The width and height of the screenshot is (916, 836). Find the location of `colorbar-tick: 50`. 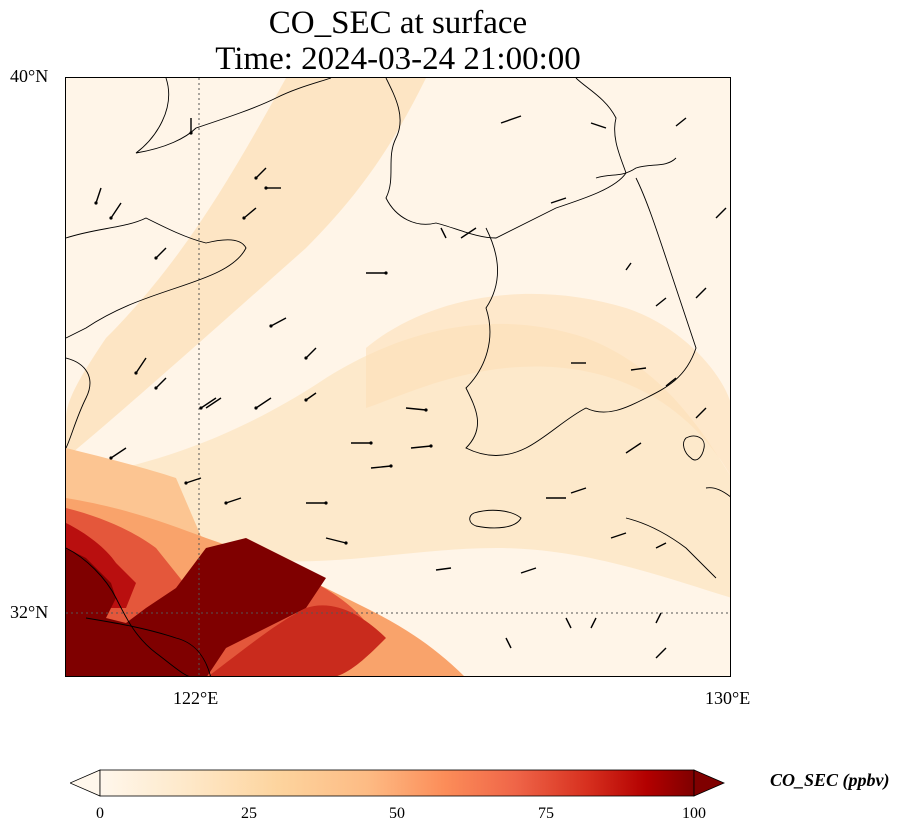

colorbar-tick: 50 is located at coordinates (397, 813).